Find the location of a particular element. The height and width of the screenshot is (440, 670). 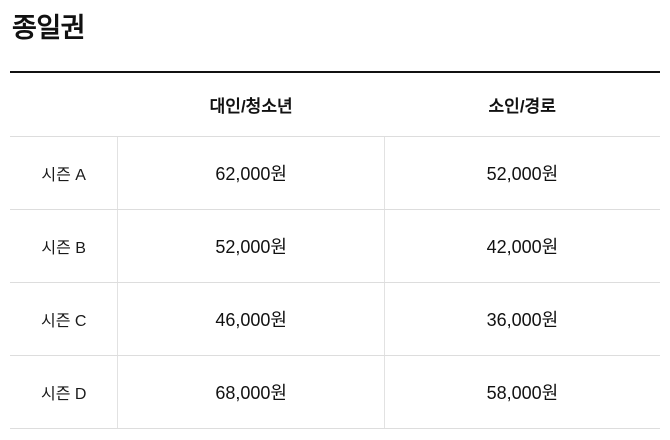

row-label: 시즌 D is located at coordinates (64, 392).